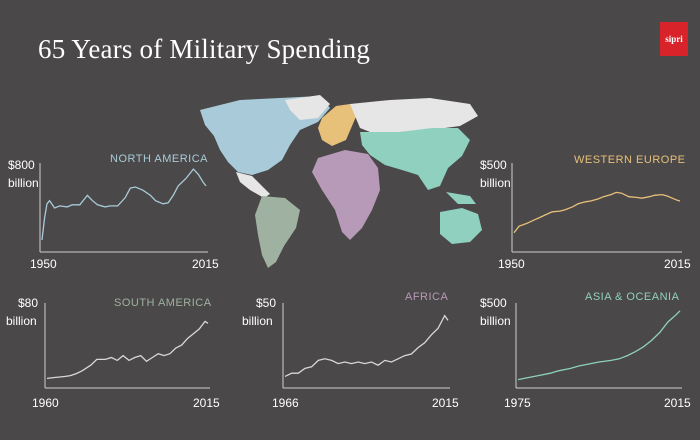 Image resolution: width=700 pixels, height=440 pixels. I want to click on chart-north-america: NORTH AMERICA $800 billion 1950 2015, so click(113, 212).